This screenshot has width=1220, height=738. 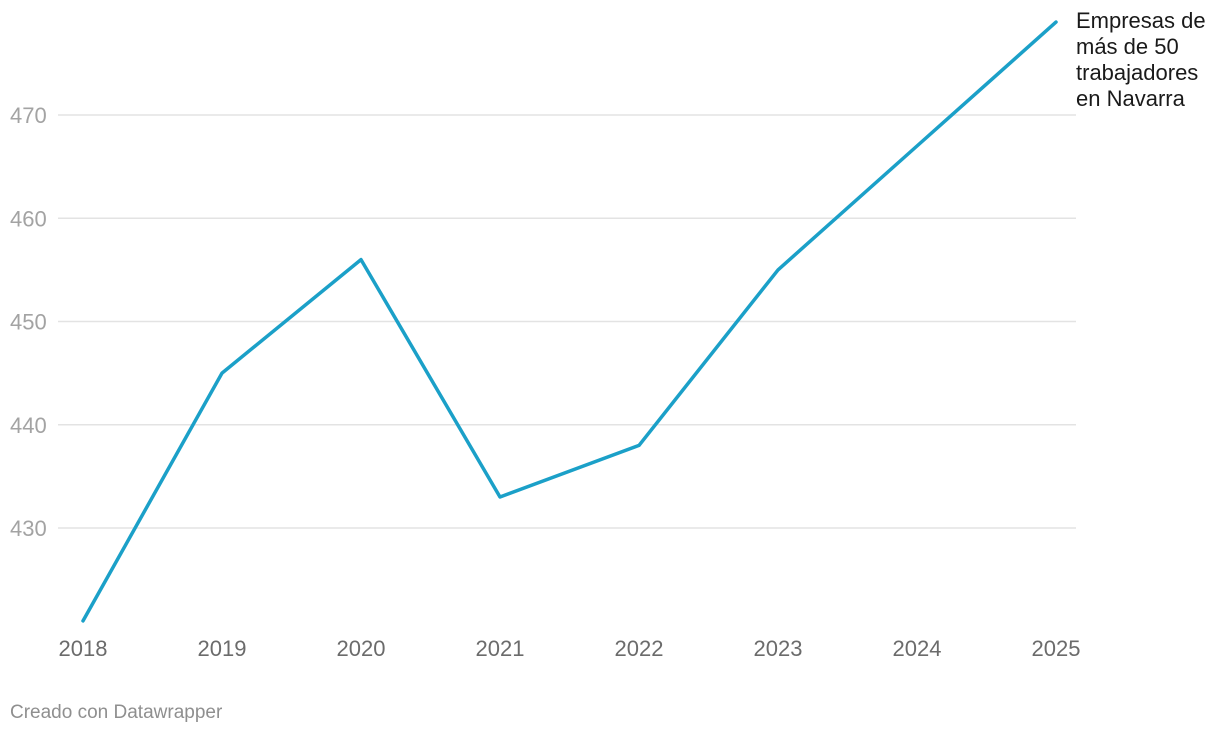 I want to click on x-tick-label: 2024, so click(x=917, y=648).